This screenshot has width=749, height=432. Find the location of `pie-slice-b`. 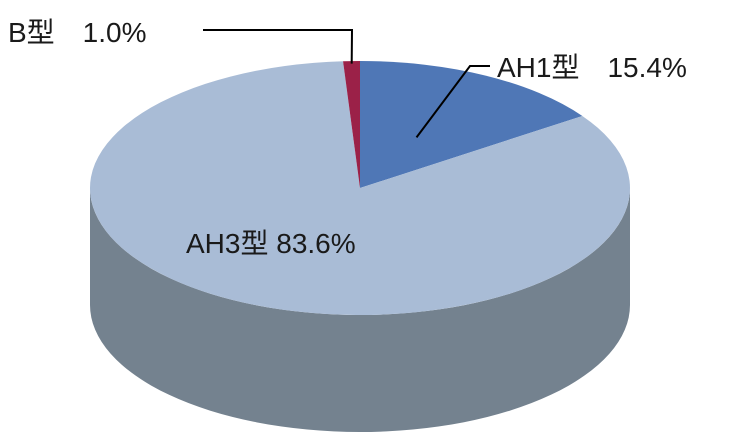

pie-slice-b is located at coordinates (351, 124).